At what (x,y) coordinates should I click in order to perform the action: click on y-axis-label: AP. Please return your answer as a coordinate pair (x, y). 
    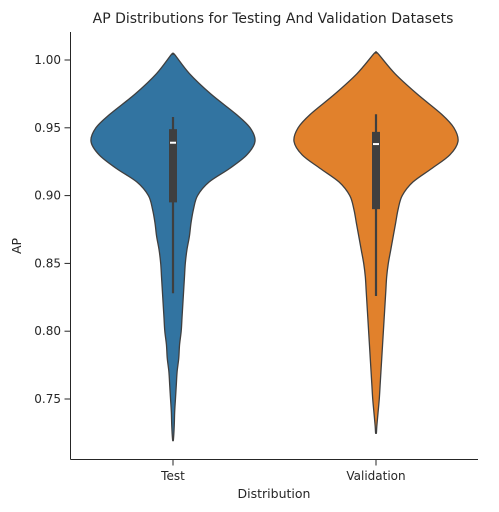
    Looking at the image, I should click on (16, 245).